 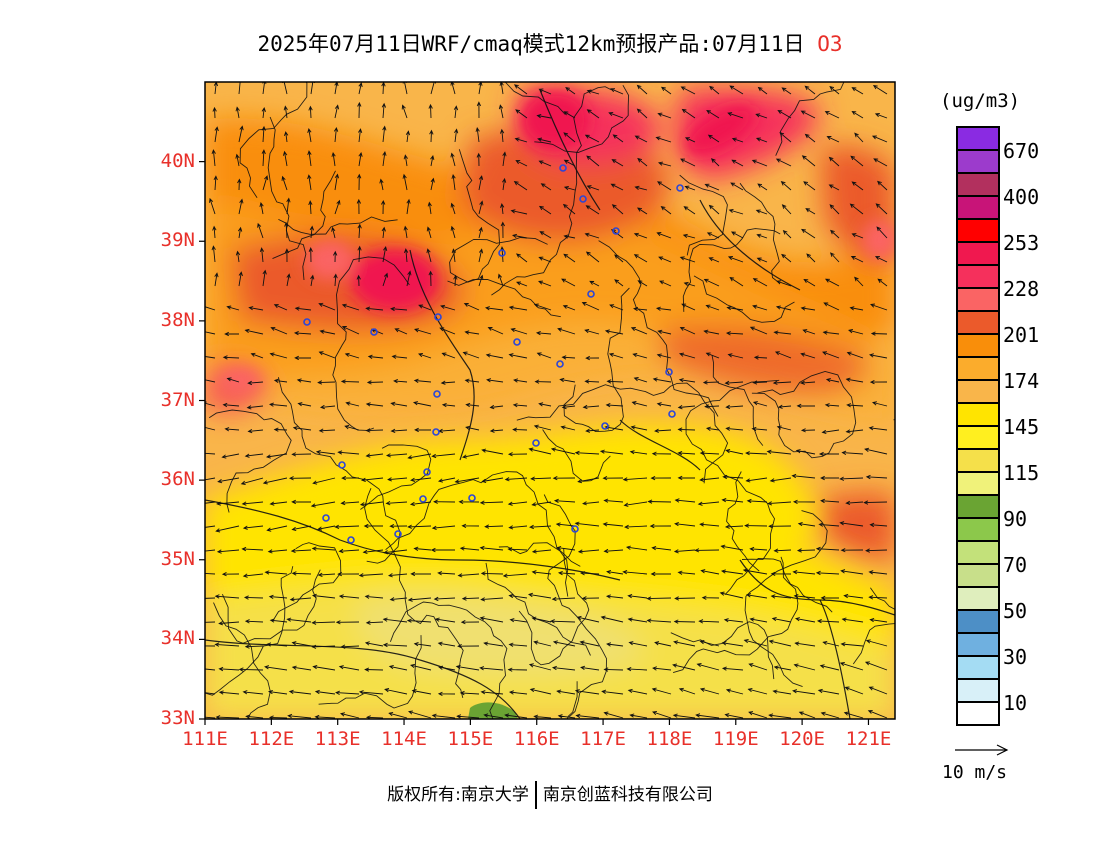 I want to click on x-tick-label: 114E, so click(x=404, y=739).